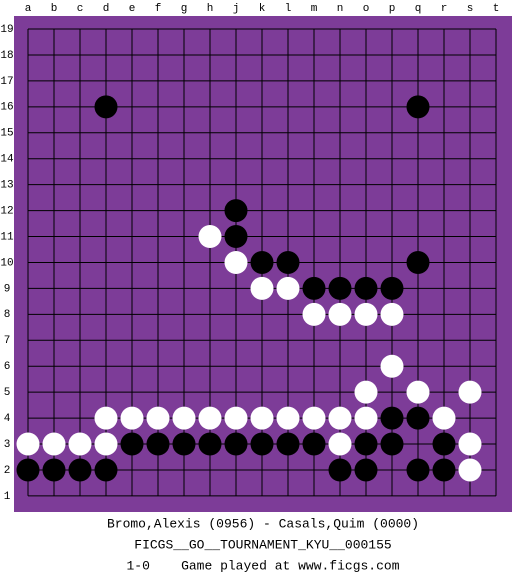  I want to click on column-label: t, so click(496, 9).